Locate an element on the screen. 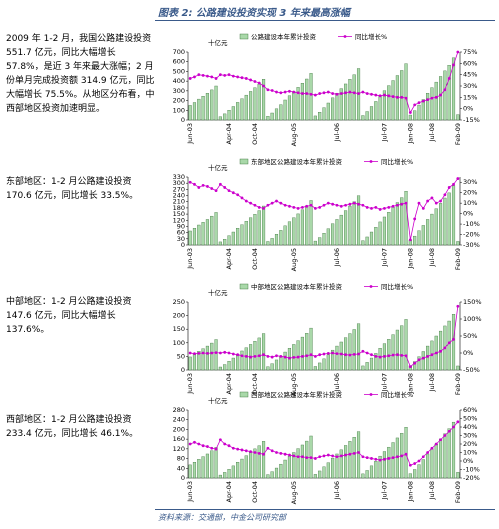 This screenshot has width=499, height=529. y-tick-label: 210 is located at coordinates (179, 202).